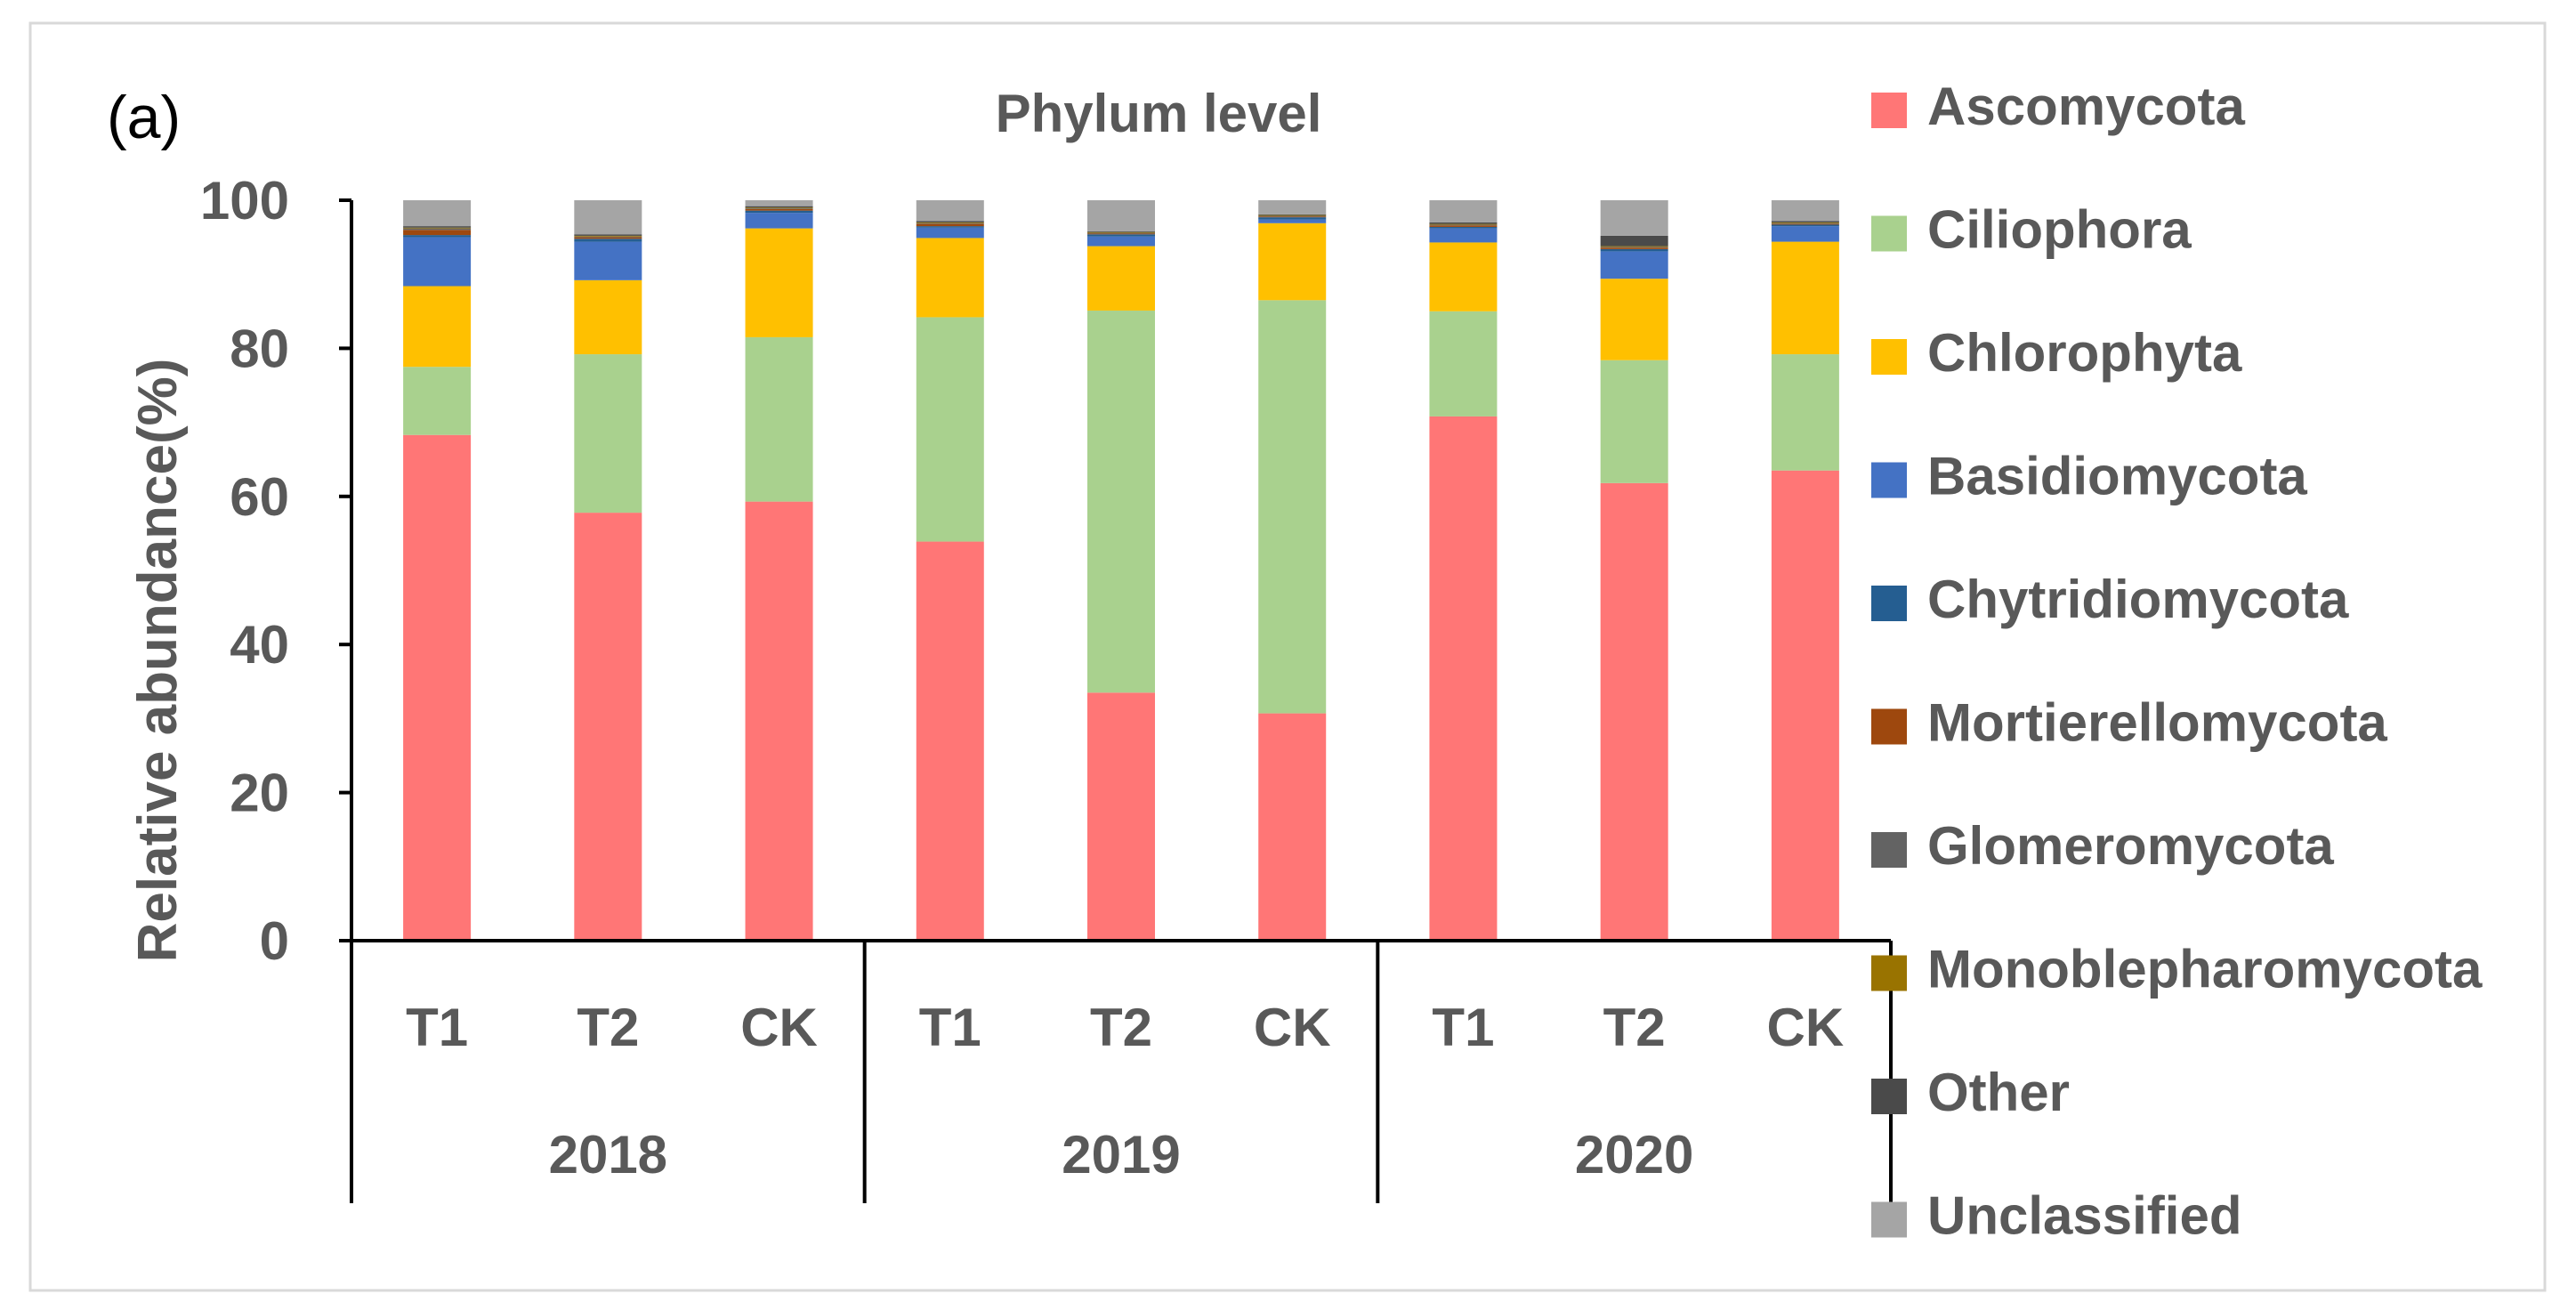  I want to click on legend-label-mortierellomycota: Mortierellomycota, so click(2157, 723).